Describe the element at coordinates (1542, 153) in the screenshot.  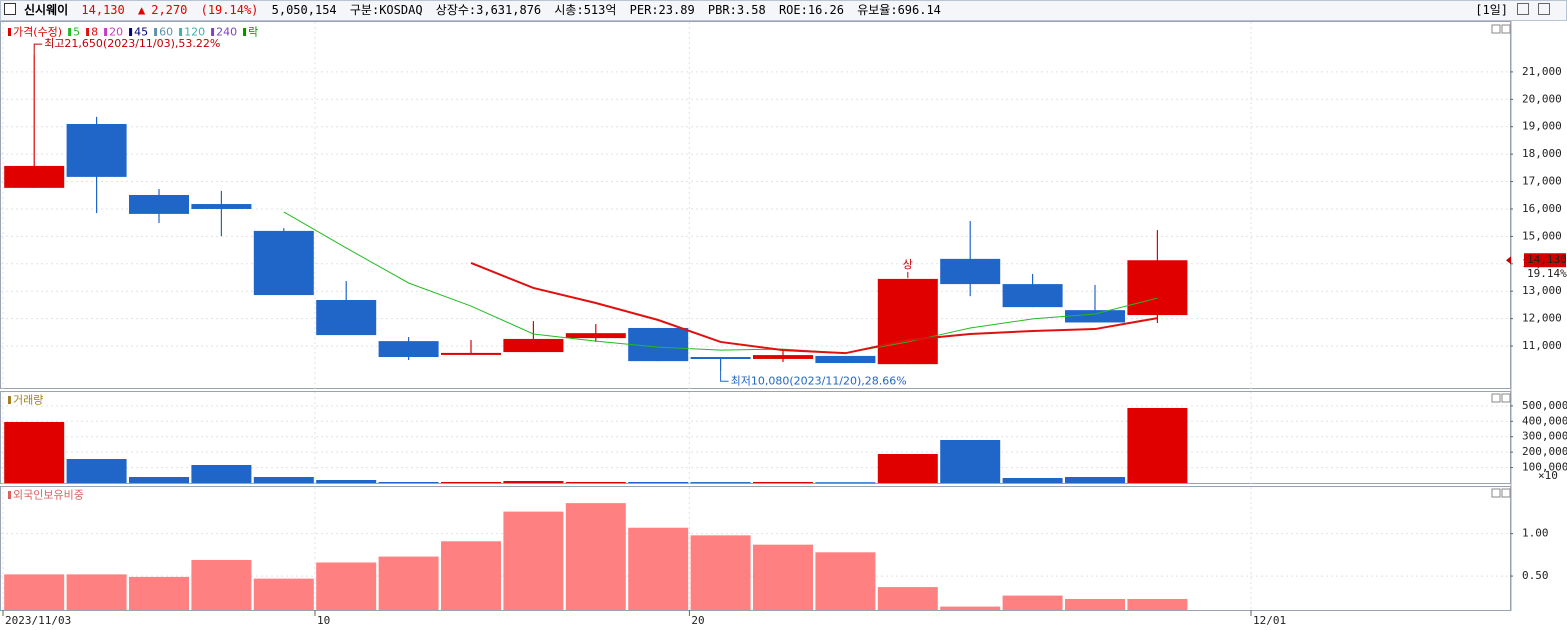
I see `y-tick-label: 18,000` at that location.